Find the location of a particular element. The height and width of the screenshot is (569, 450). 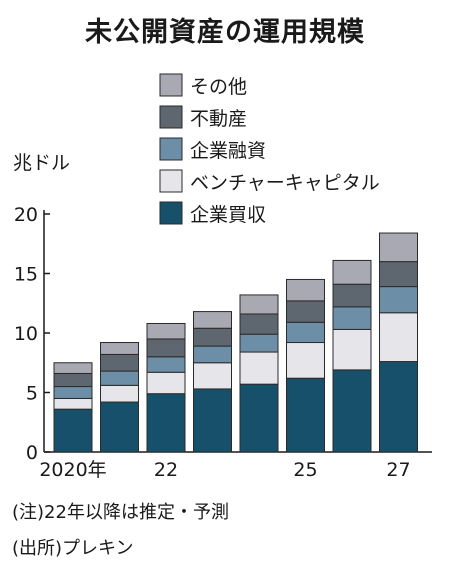

legend-label: ベンチャーキャピタル is located at coordinates (285, 183).